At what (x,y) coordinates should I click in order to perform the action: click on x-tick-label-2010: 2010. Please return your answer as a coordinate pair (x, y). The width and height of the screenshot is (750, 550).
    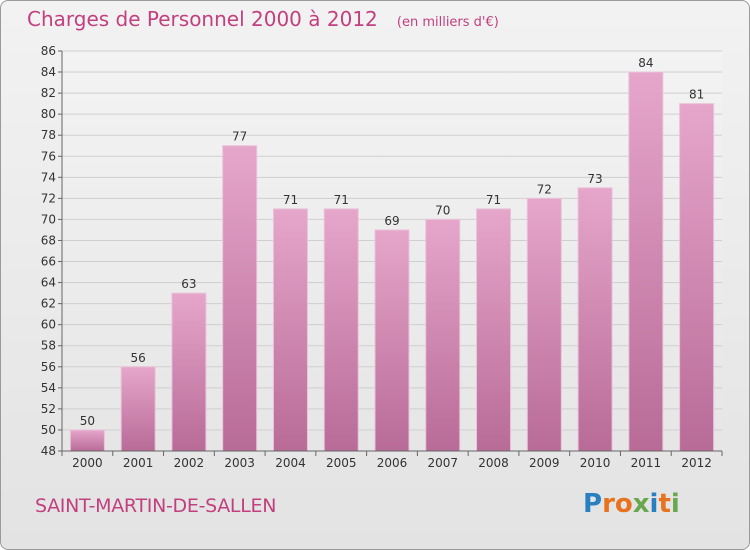
    Looking at the image, I should click on (595, 463).